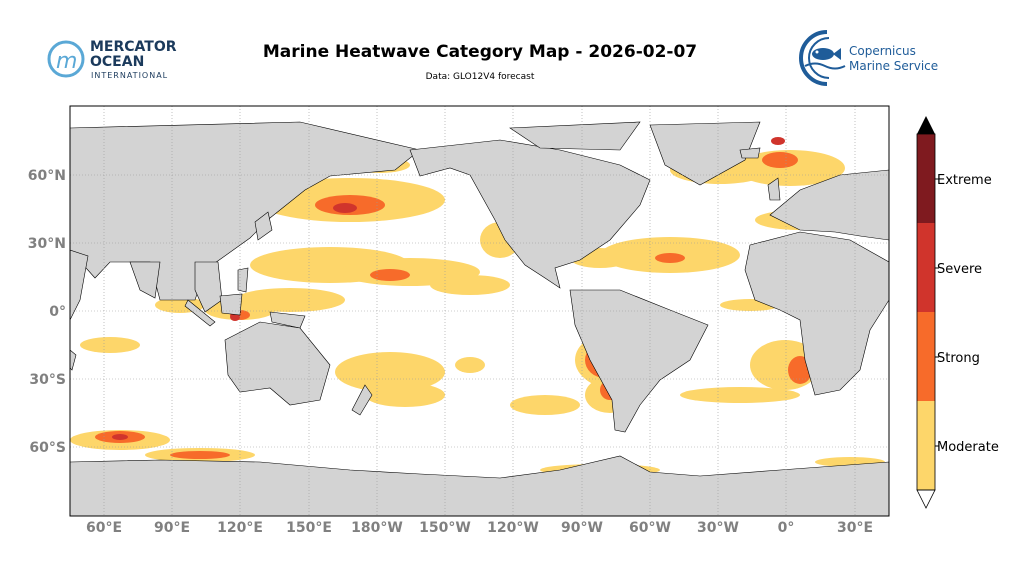  What do you see at coordinates (104, 528) in the screenshot?
I see `lon-label: 60°E` at bounding box center [104, 528].